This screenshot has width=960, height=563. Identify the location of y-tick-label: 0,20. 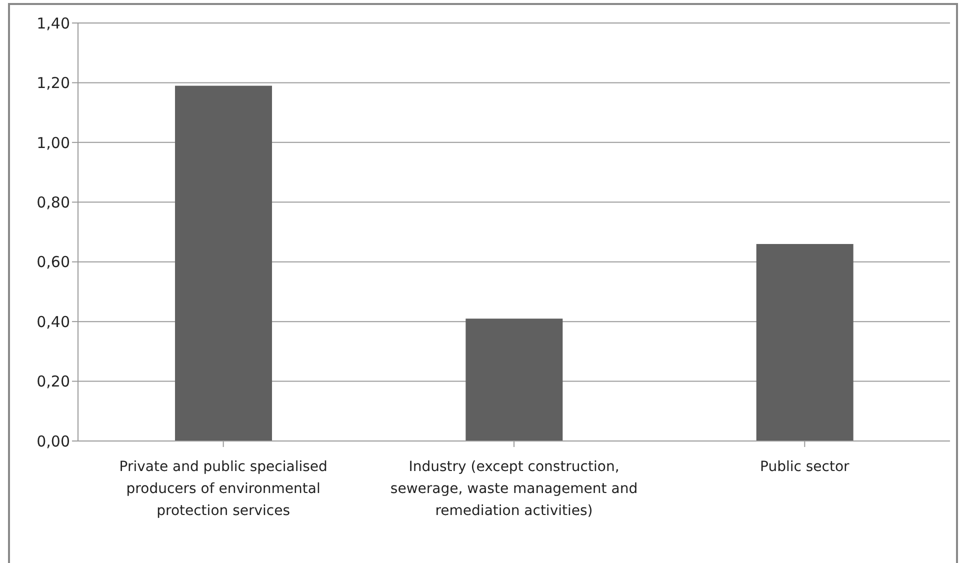
(53, 381).